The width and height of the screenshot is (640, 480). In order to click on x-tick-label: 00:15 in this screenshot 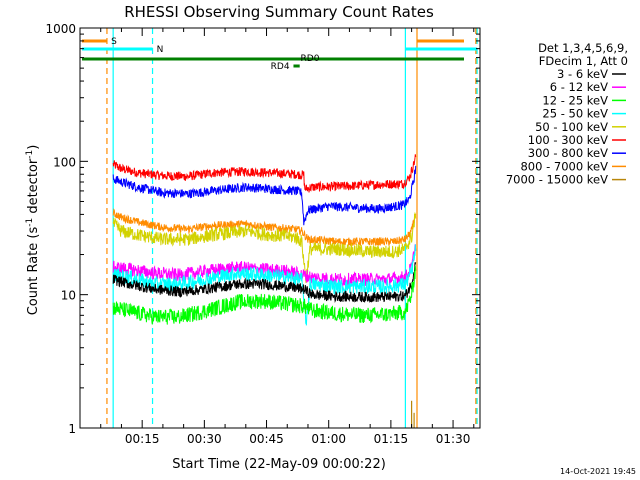, I will do `click(142, 439)`.